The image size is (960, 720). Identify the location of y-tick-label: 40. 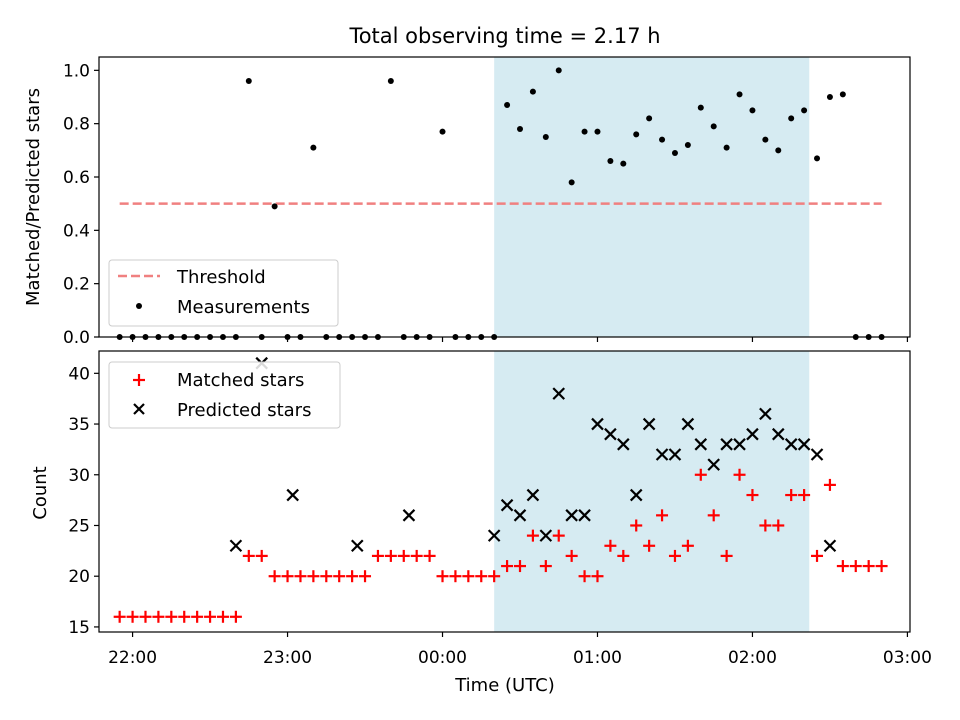
(79, 374).